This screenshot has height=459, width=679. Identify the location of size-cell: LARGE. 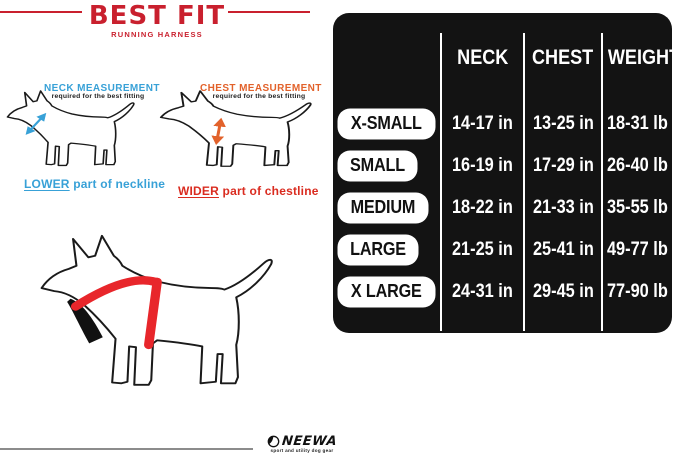
(387, 250).